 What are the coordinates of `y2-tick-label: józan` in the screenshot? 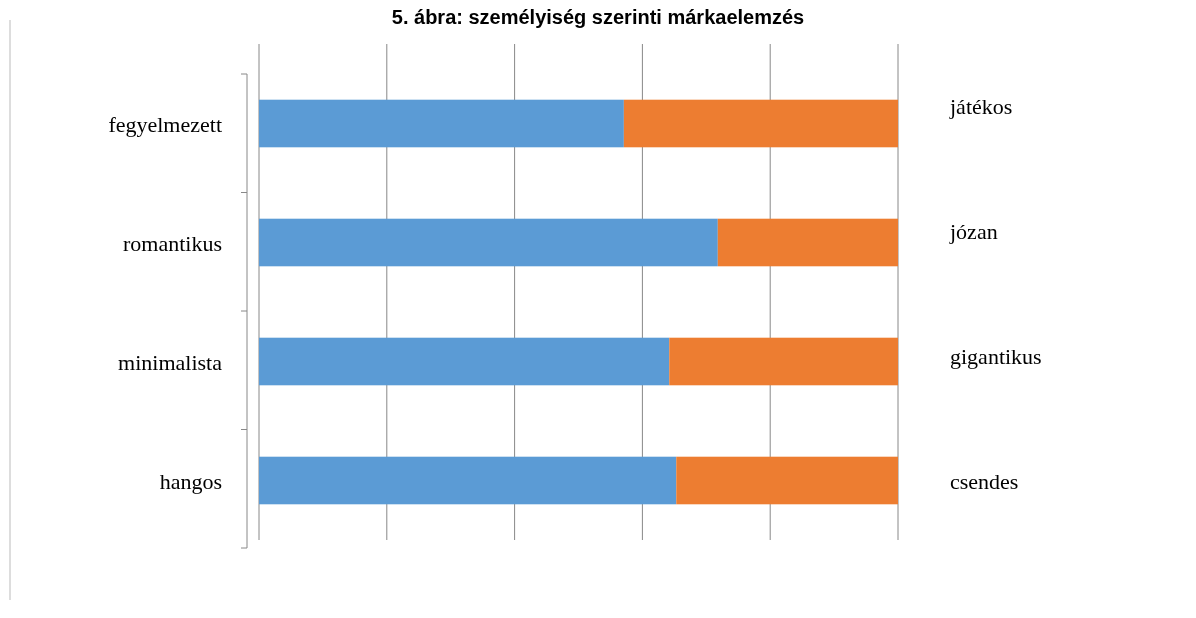 It's located at (973, 231).